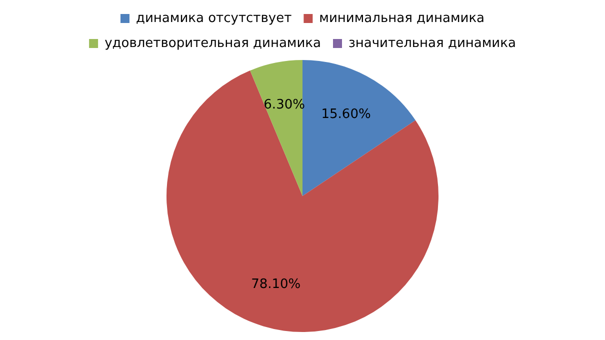  Describe the element at coordinates (432, 43) in the screenshot. I see `legend-label: значительная динамика` at that location.